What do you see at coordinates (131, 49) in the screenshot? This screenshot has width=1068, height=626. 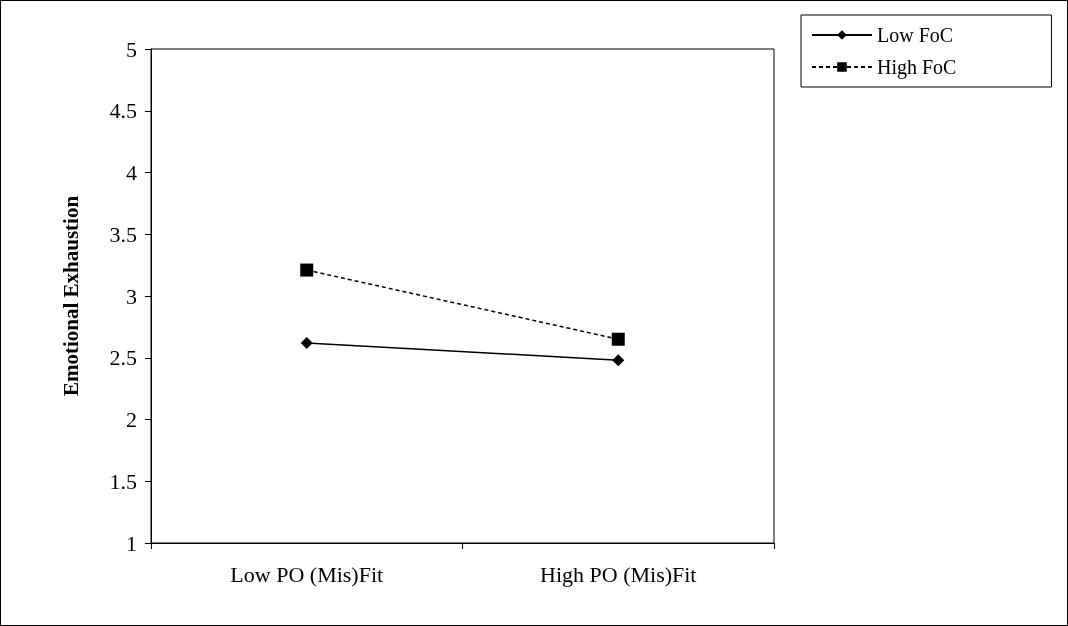 I see `y-tick-label: 5` at bounding box center [131, 49].